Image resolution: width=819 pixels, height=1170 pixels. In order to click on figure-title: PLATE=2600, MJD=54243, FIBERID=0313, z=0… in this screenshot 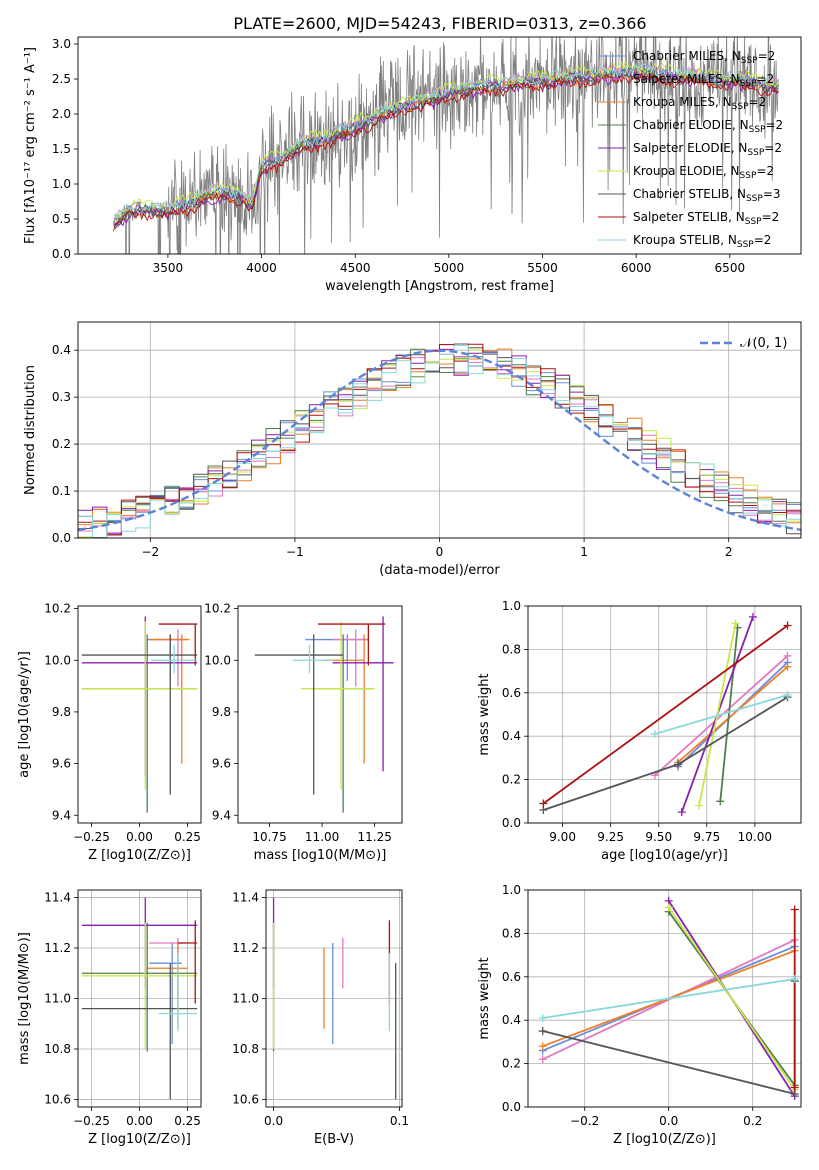, I will do `click(439, 23)`.